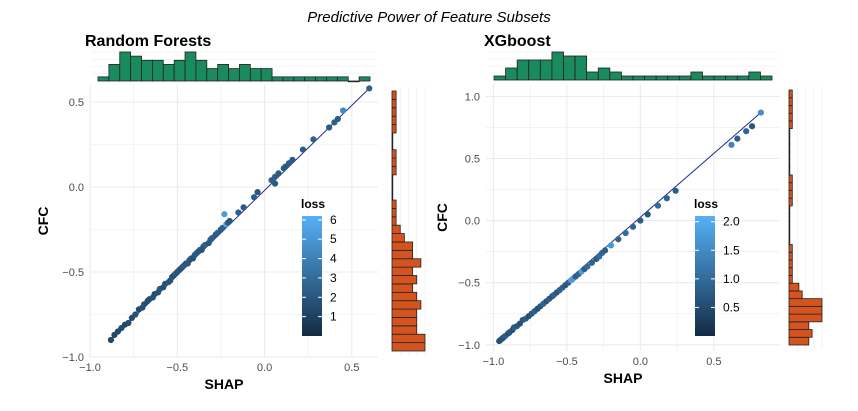 This screenshot has width=858, height=411. Describe the element at coordinates (333, 297) in the screenshot. I see `rf-legend-label: 2` at that location.